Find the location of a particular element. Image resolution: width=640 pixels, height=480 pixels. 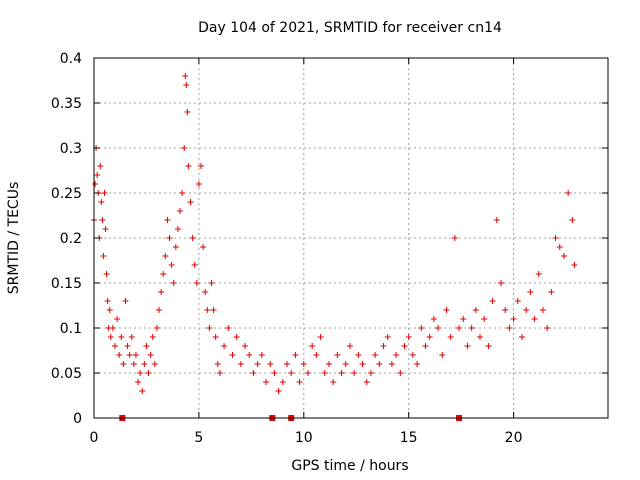

y-tick-label: 0.1 is located at coordinates (71, 329).